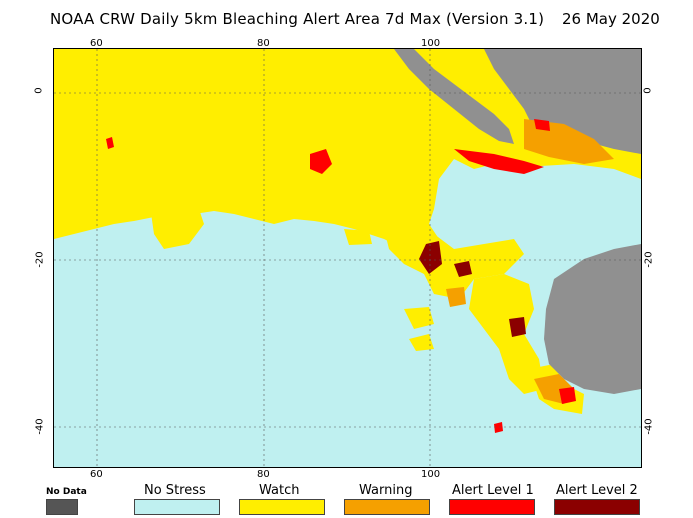 This screenshot has height=518, width=693. What do you see at coordinates (40, 426) in the screenshot?
I see `left-lat-label-minus40: -40` at bounding box center [40, 426].